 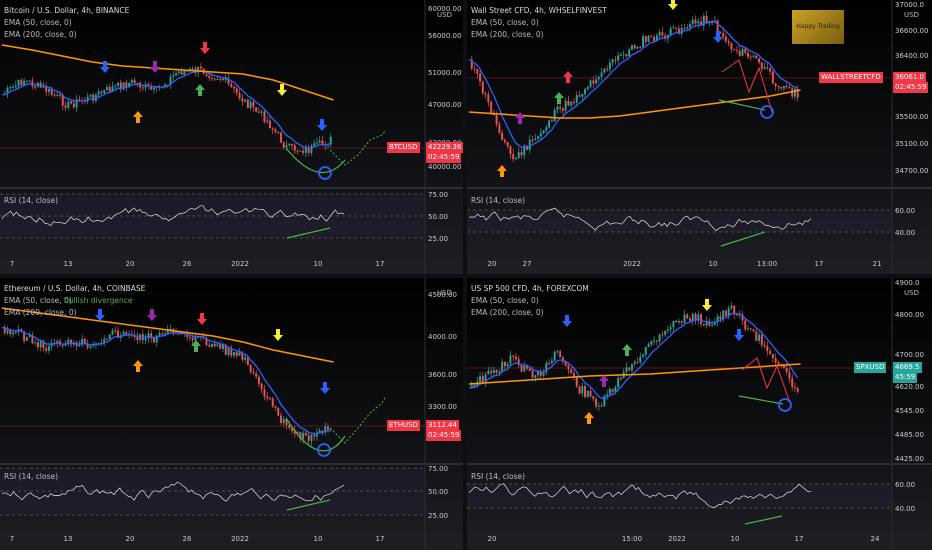 What do you see at coordinates (877, 264) in the screenshot?
I see `time-tick-label: 21` at bounding box center [877, 264].